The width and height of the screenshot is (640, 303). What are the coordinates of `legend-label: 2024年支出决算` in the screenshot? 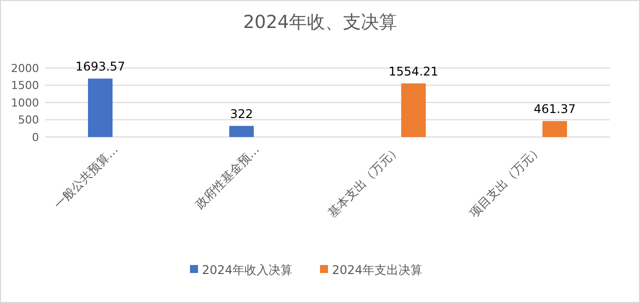 It's located at (377, 270).